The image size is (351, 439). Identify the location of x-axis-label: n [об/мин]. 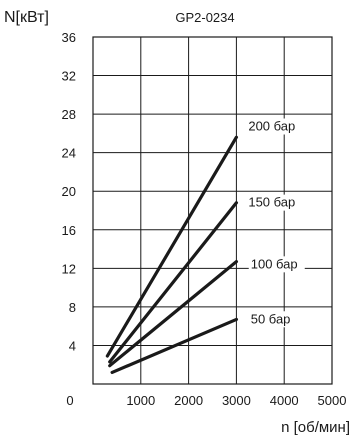
(315, 427).